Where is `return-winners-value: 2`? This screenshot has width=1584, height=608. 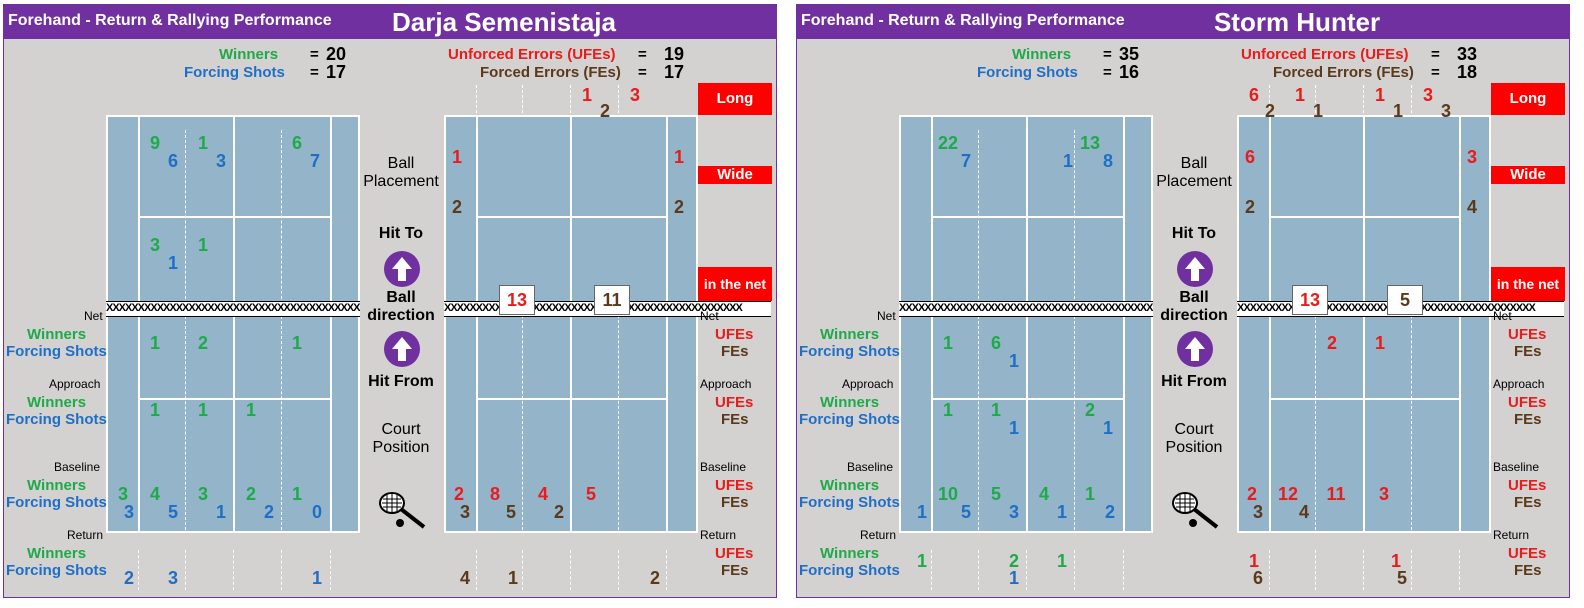
return-winners-value: 2 is located at coordinates (1013, 561).